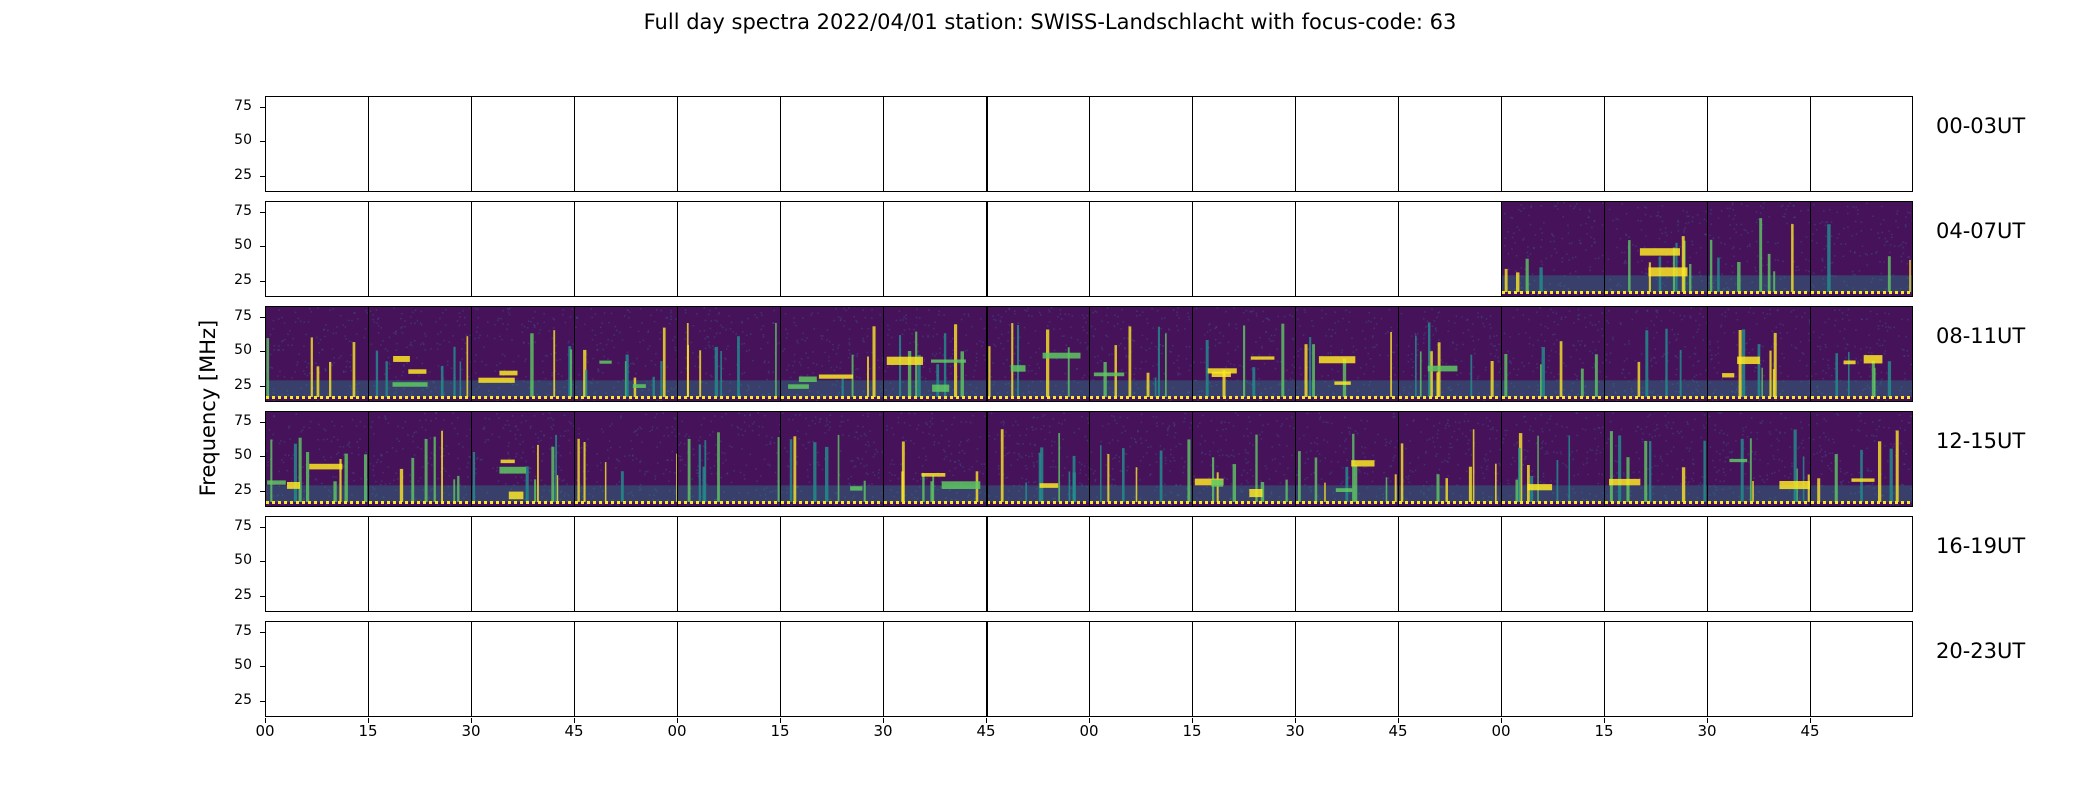 The height and width of the screenshot is (800, 2100). I want to click on x-tick-label: 45, so click(1398, 731).